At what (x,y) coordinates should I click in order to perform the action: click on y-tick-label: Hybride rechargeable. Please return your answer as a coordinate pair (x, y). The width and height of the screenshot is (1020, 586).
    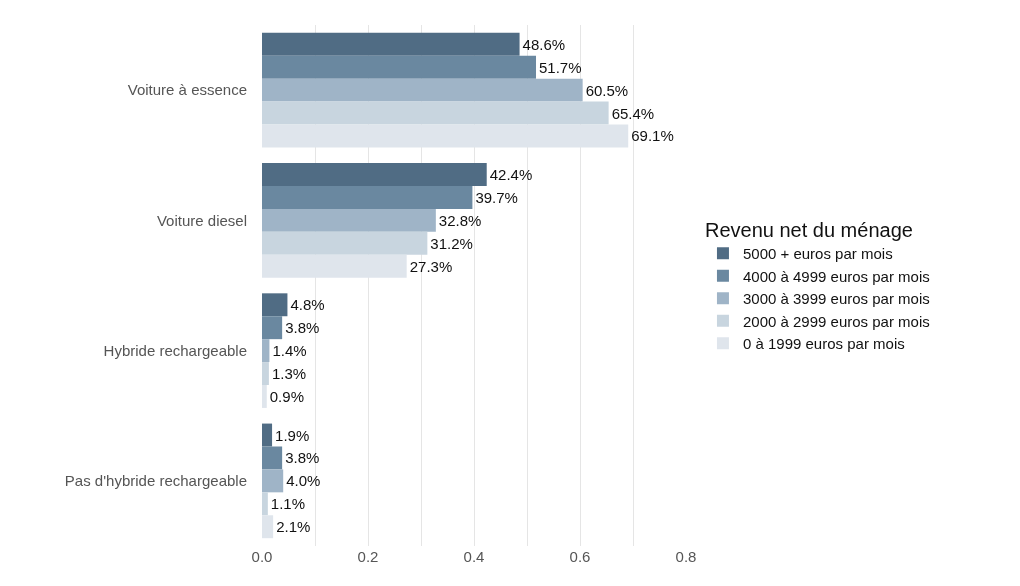
    Looking at the image, I should click on (175, 350).